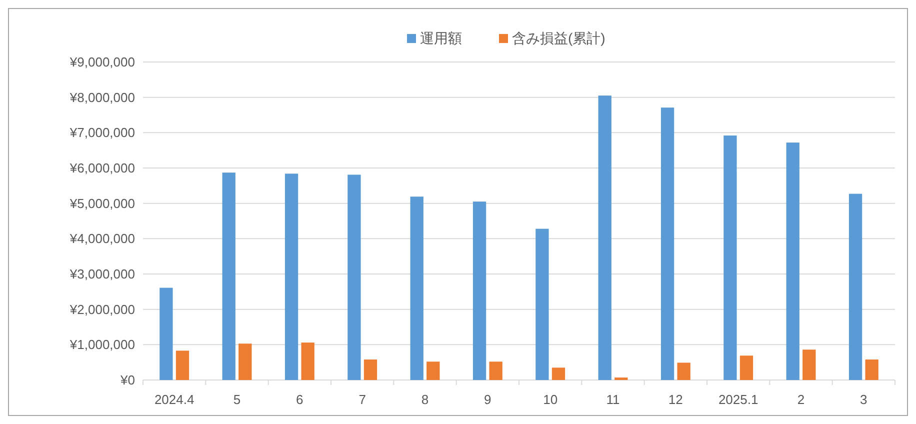  I want to click on y-tick-label: ¥1,000,000, so click(101, 344).